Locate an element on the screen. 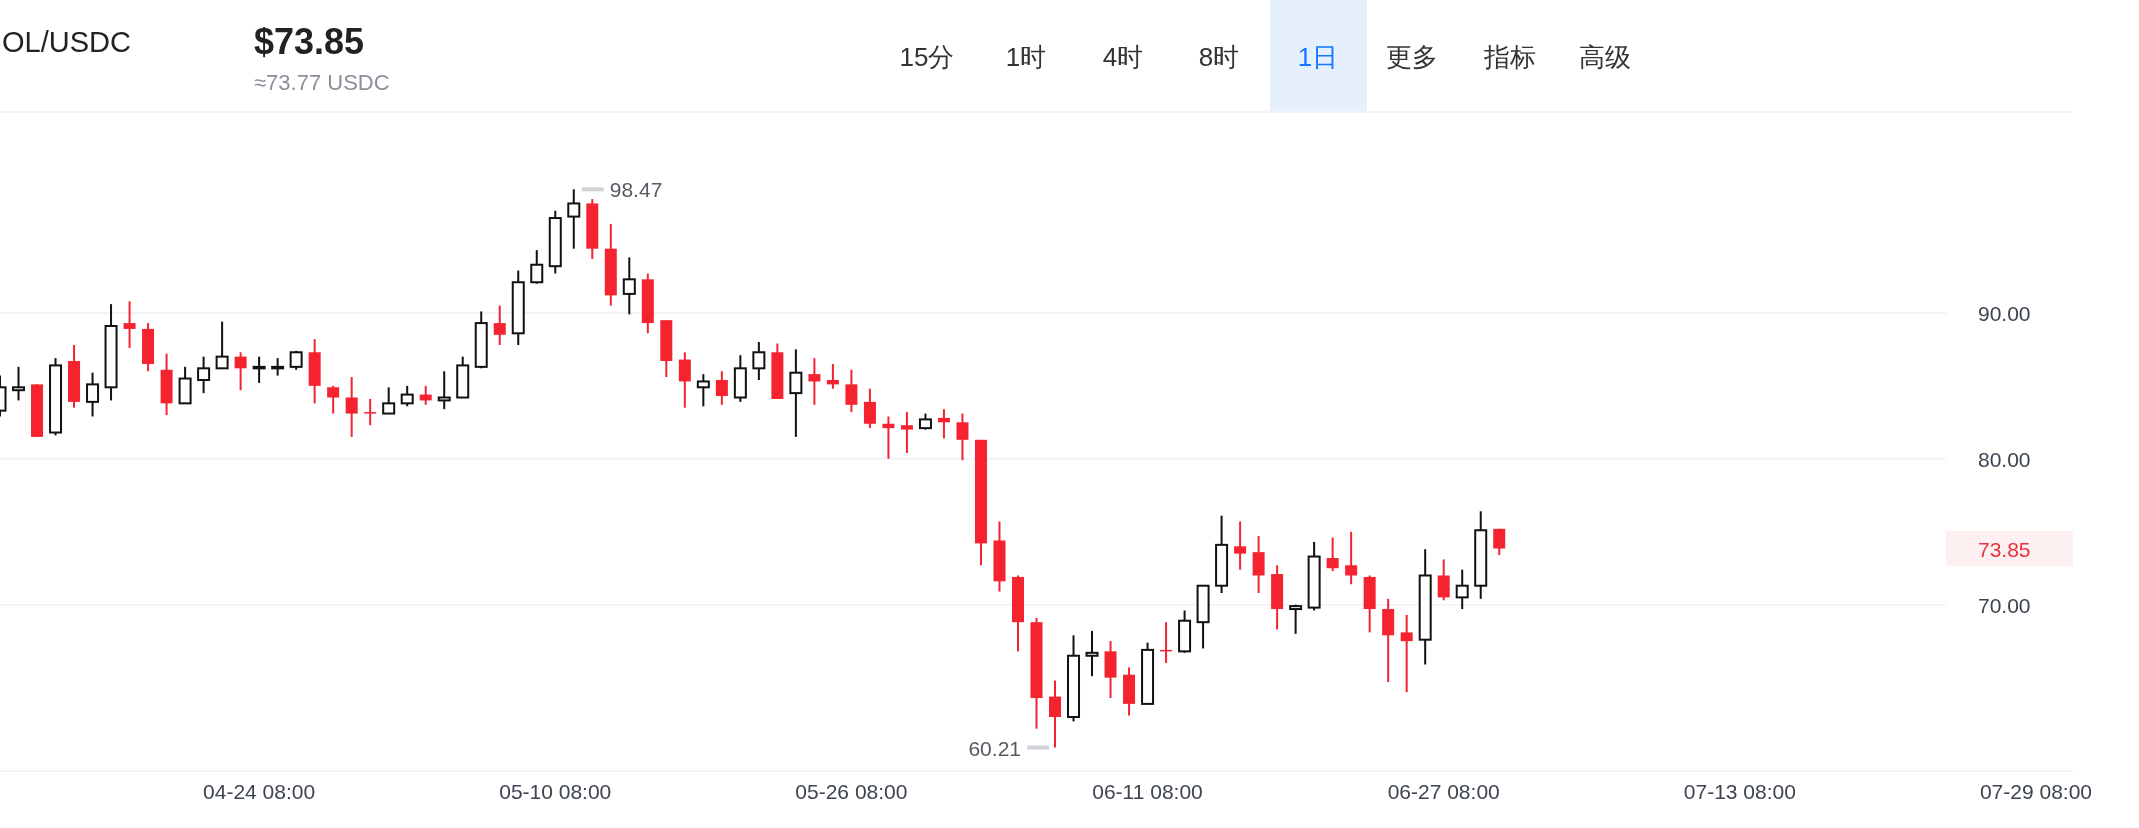 This screenshot has height=828, width=2139. x-tick-label: 07-13 08:00 is located at coordinates (1739, 791).